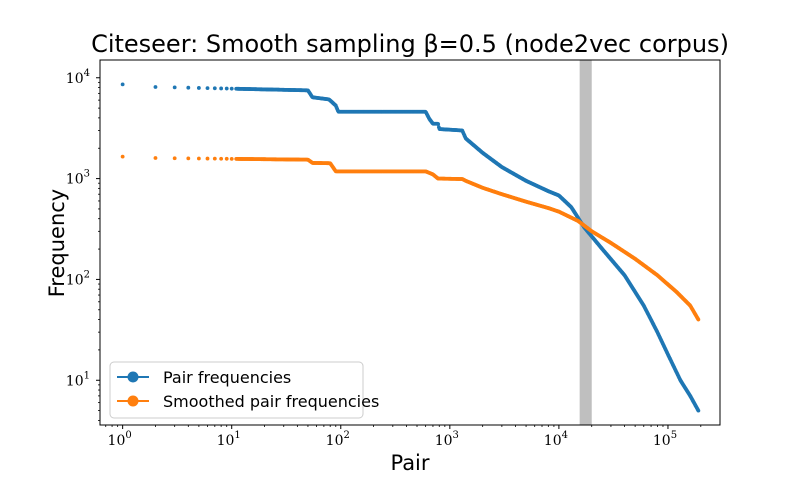 This screenshot has width=800, height=480. I want to click on x-tick-label: 10⁵, so click(665, 439).